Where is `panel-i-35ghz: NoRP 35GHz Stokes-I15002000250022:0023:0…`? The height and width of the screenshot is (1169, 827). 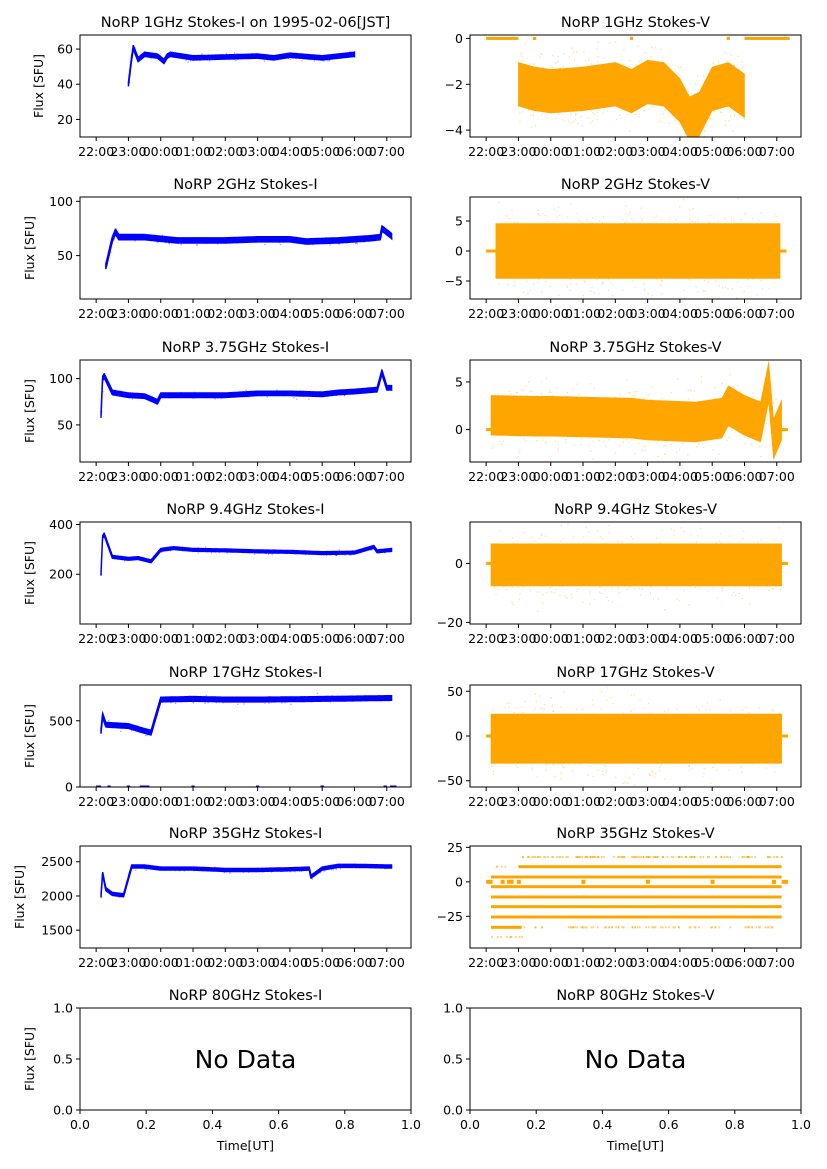
panel-i-35ghz: NoRP 35GHz Stokes-I15002000250022:0023:0… is located at coordinates (212, 898).